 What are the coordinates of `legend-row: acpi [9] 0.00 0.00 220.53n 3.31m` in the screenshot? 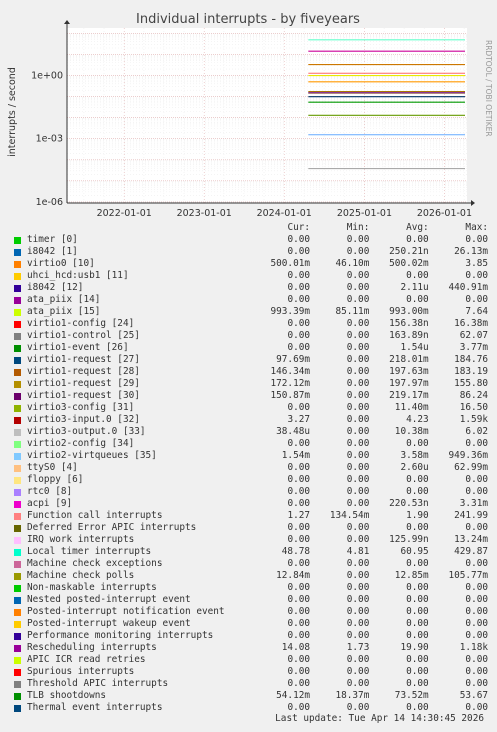 It's located at (250, 504).